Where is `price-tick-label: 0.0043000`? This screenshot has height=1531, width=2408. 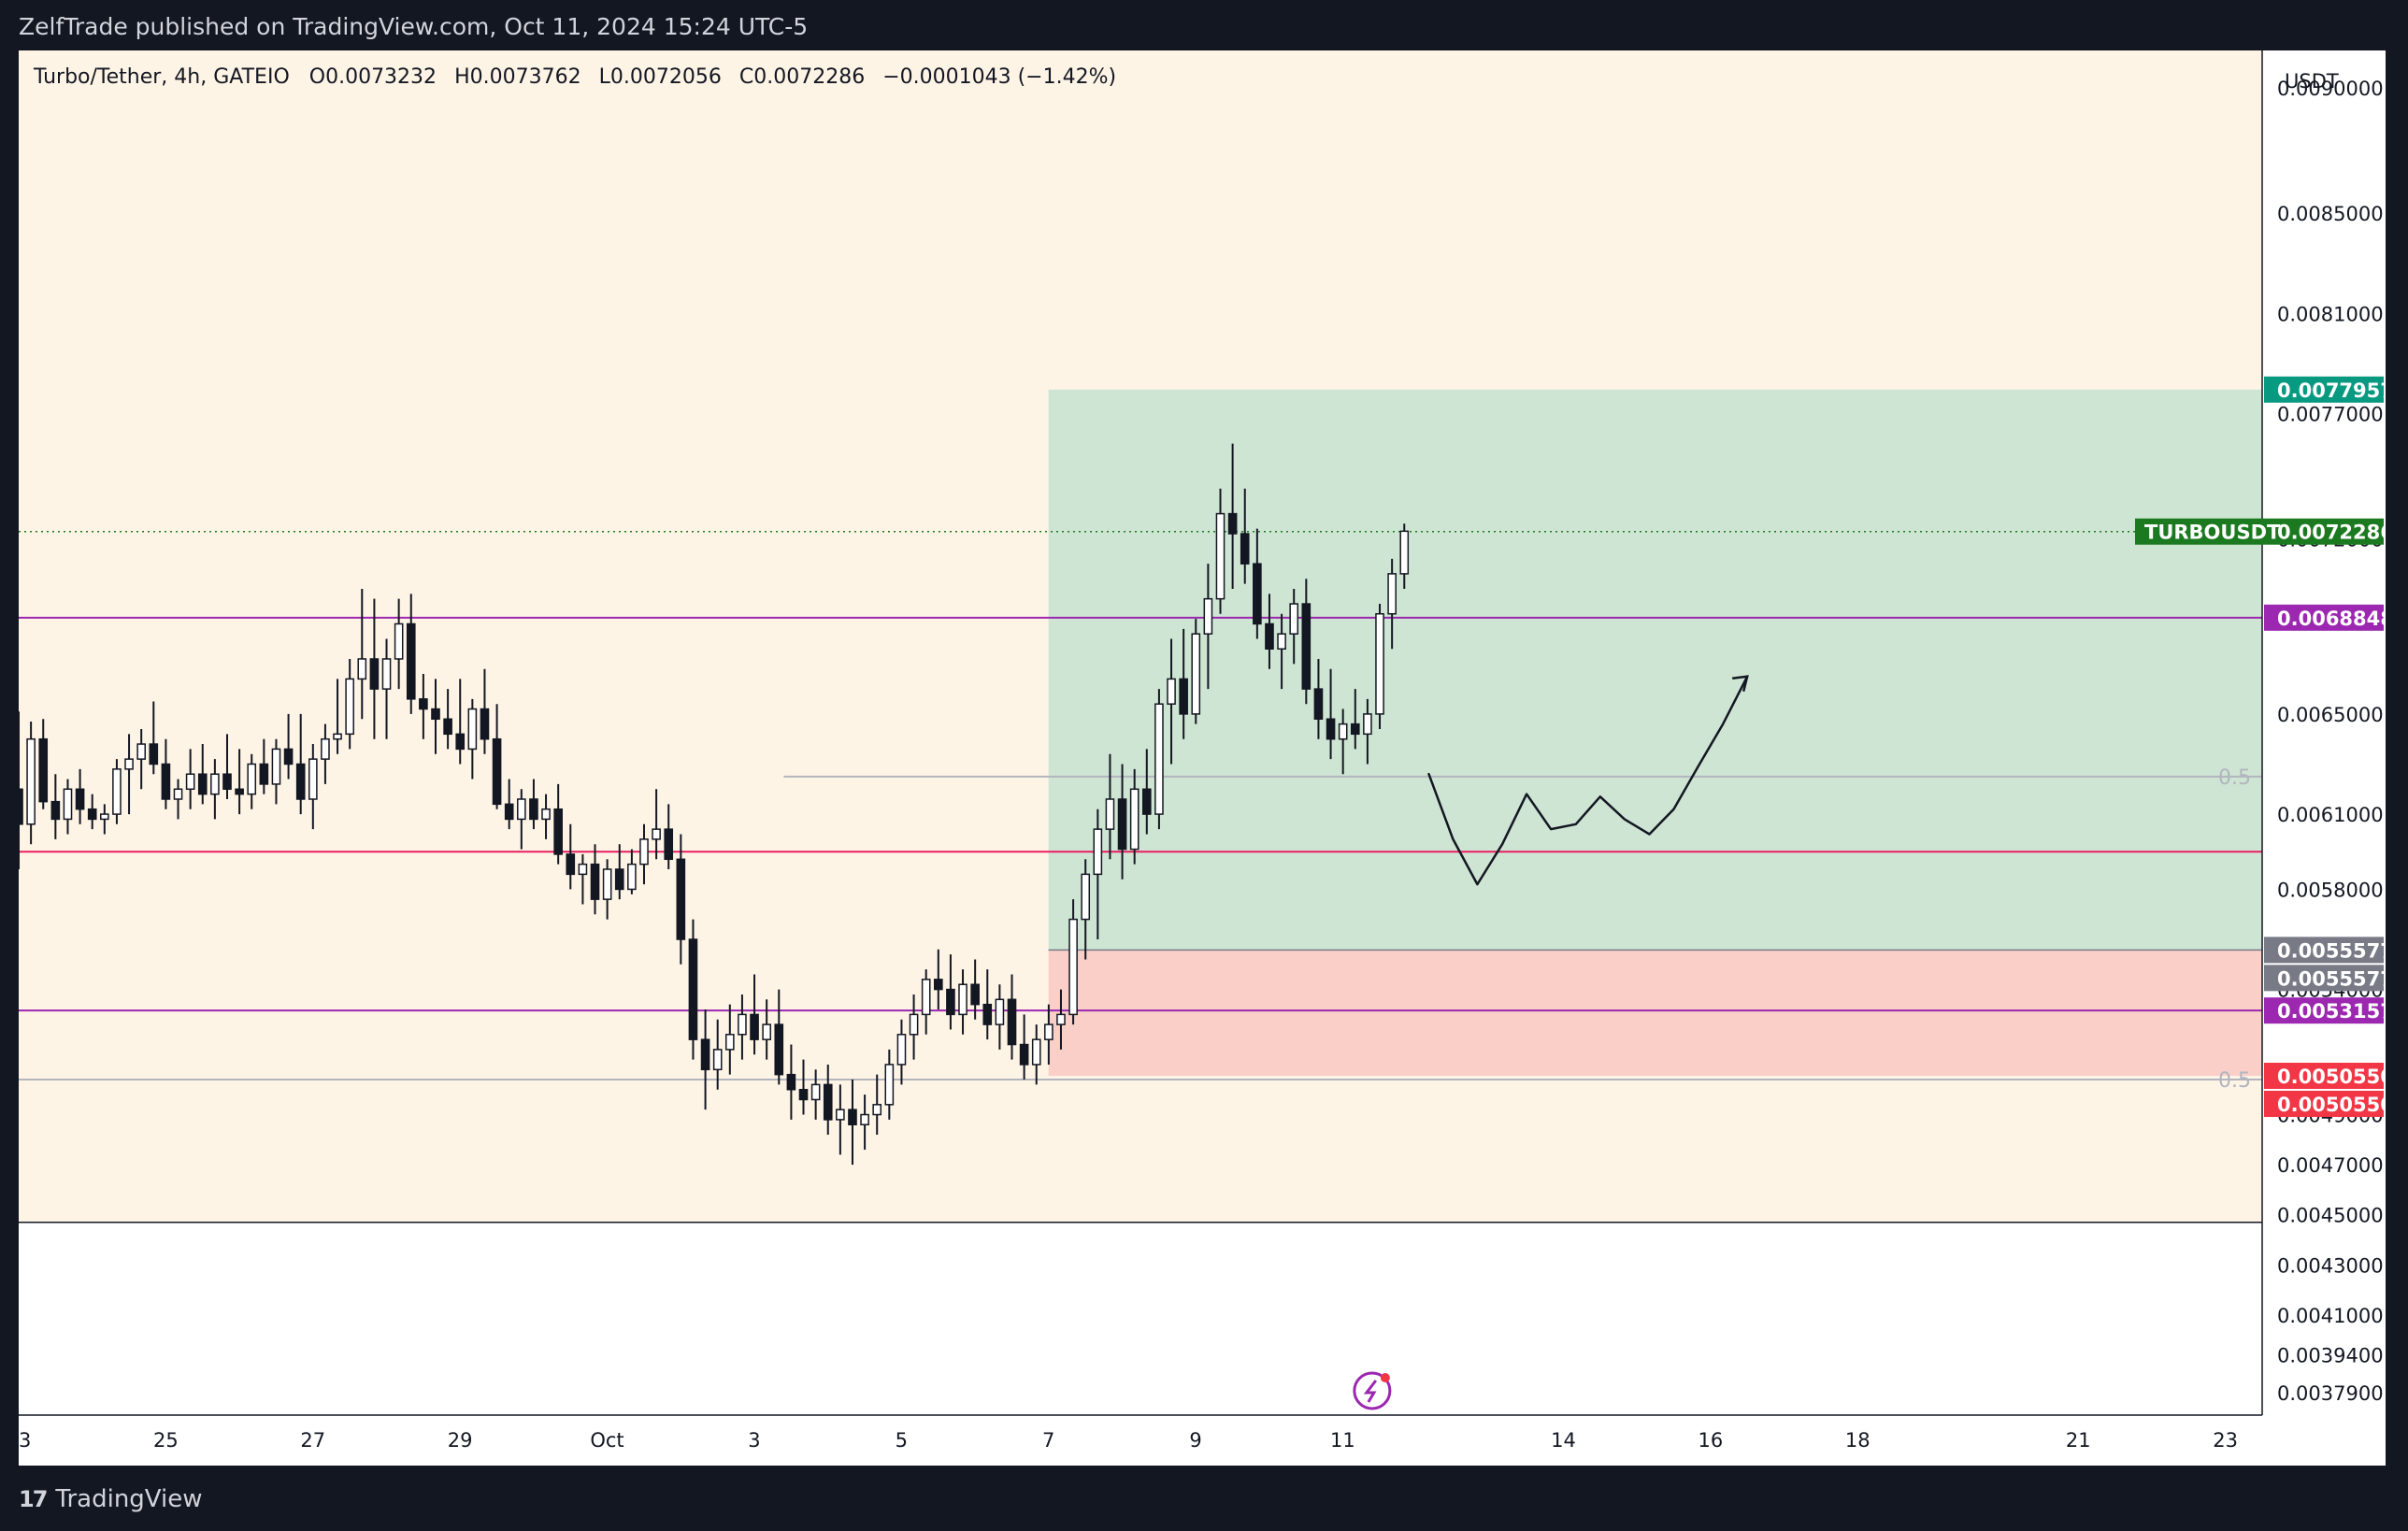
price-tick-label: 0.0043000 is located at coordinates (2330, 1265).